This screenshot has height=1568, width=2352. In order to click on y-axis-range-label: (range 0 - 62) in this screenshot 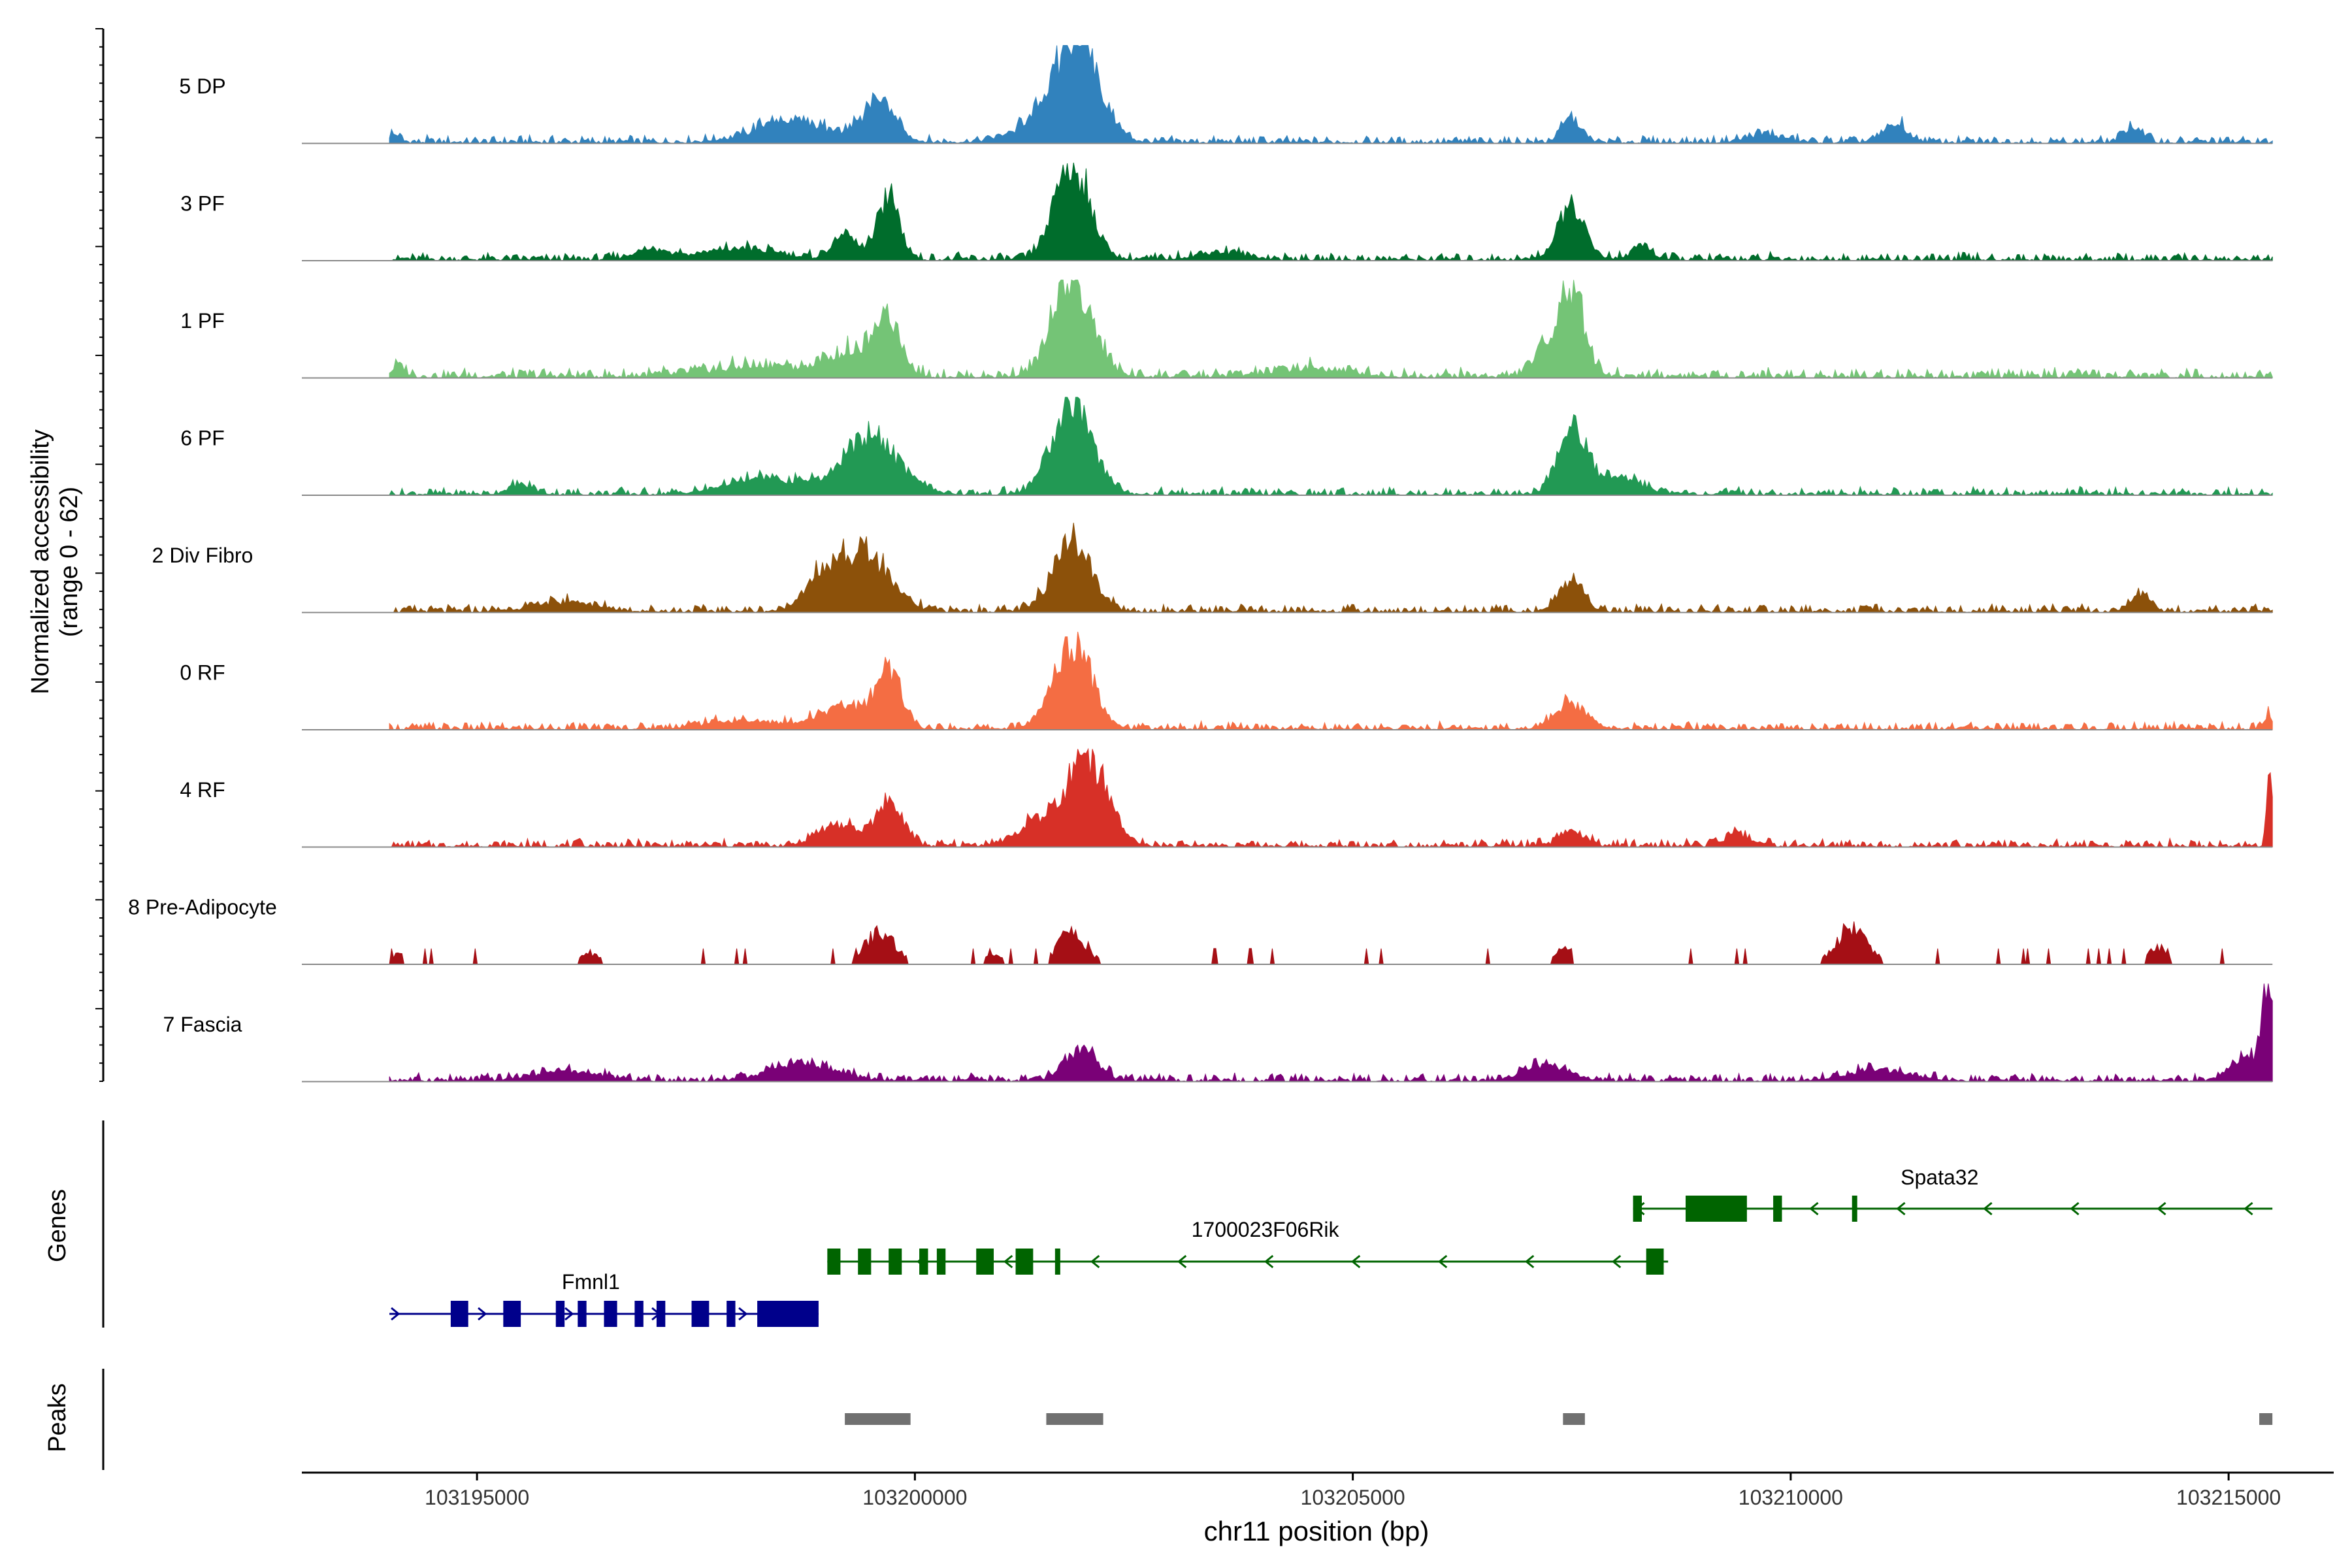, I will do `click(69, 562)`.